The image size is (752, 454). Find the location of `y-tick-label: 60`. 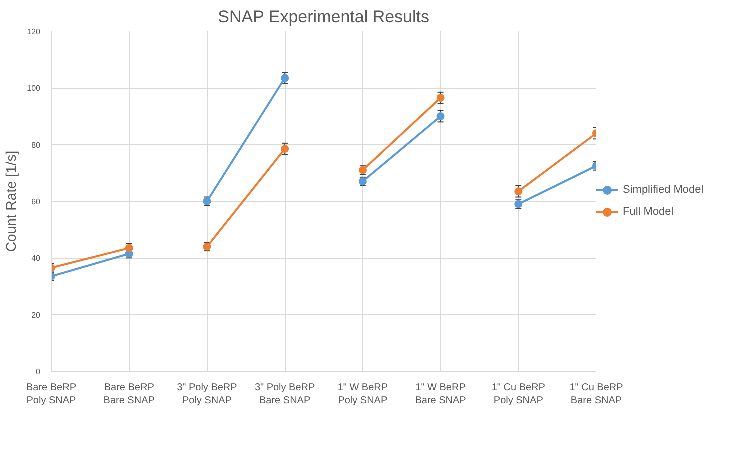

y-tick-label: 60 is located at coordinates (37, 202).